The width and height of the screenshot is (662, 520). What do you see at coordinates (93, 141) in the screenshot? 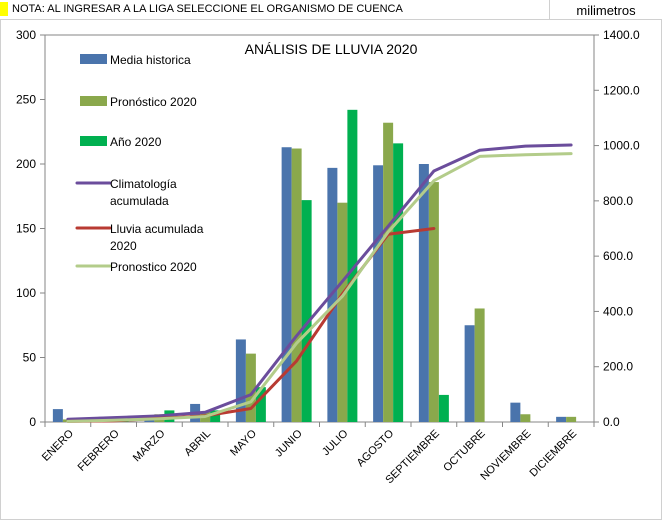
I see `legend-swatch-anio` at bounding box center [93, 141].